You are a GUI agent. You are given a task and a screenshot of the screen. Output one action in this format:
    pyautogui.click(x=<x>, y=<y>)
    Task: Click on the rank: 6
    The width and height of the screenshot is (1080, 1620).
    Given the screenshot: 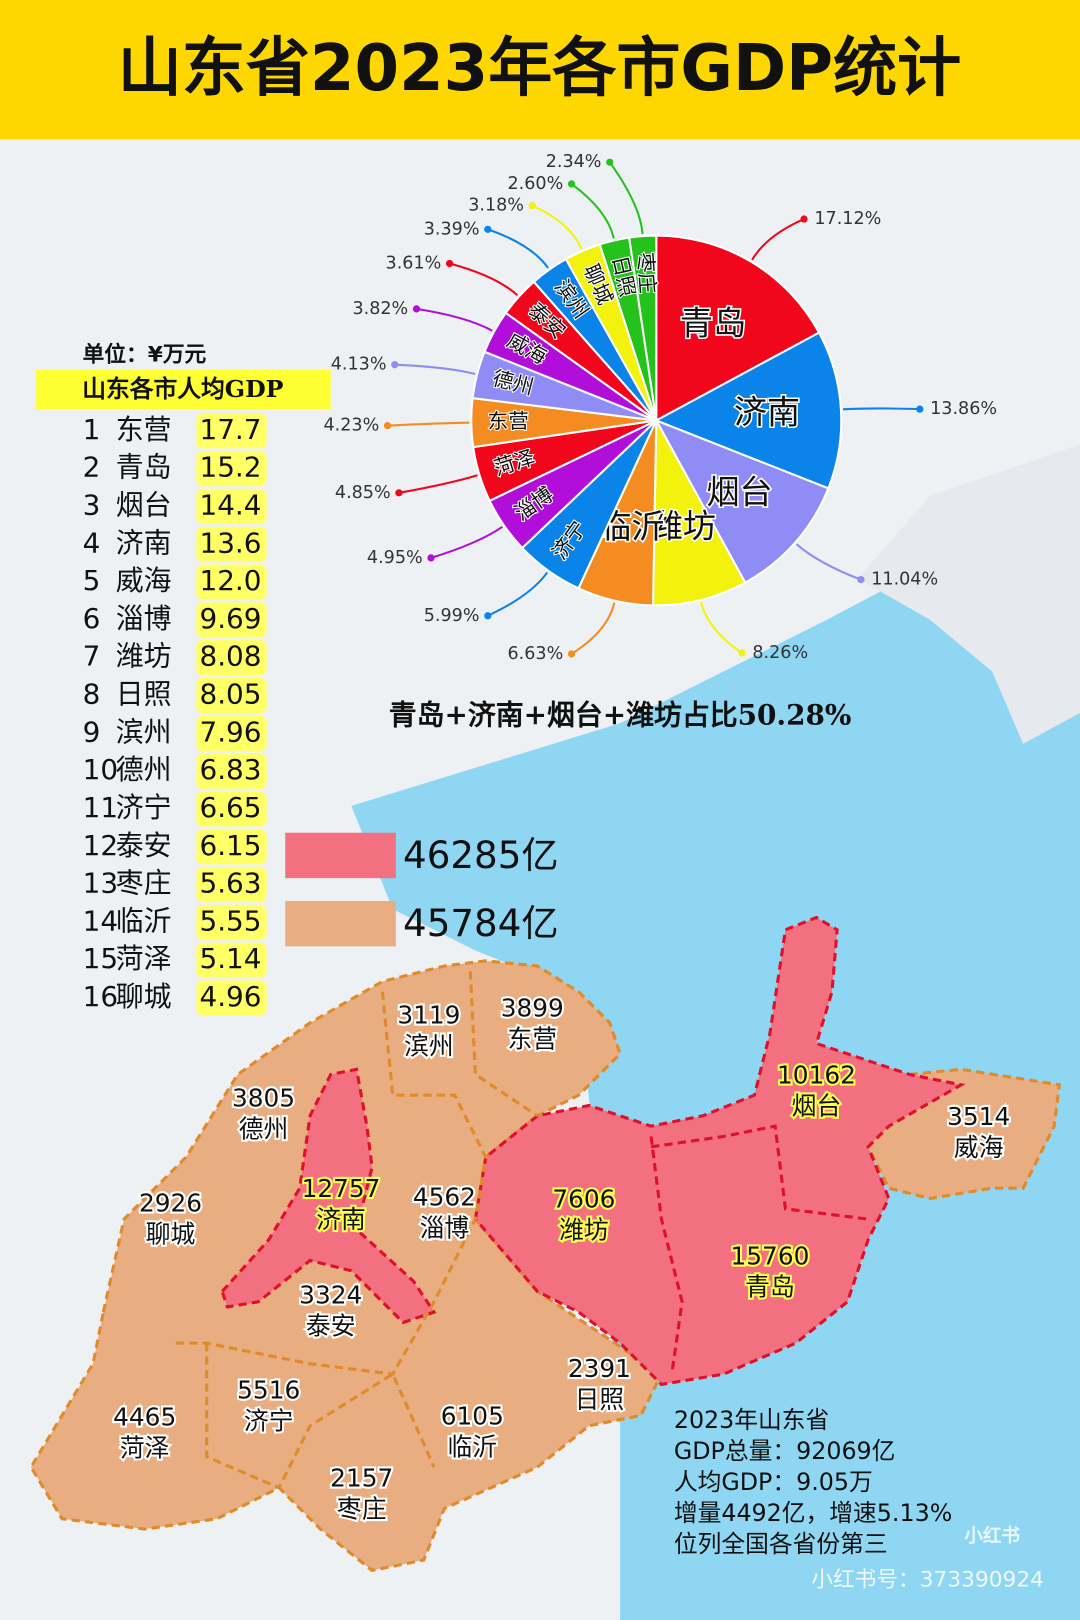 What is the action you would take?
    pyautogui.click(x=92, y=618)
    